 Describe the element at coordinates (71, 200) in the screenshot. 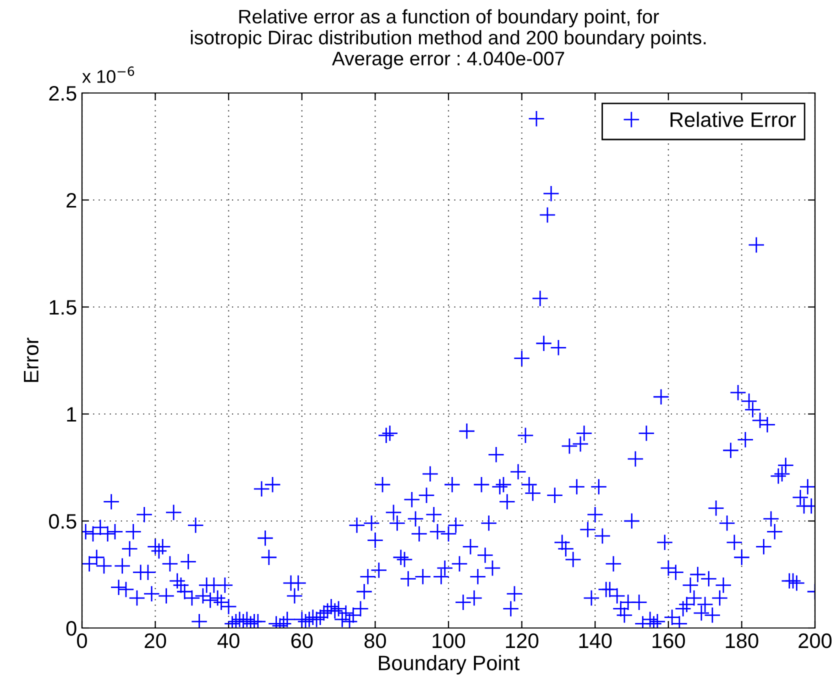

I see `y-tick-label: 2` at that location.